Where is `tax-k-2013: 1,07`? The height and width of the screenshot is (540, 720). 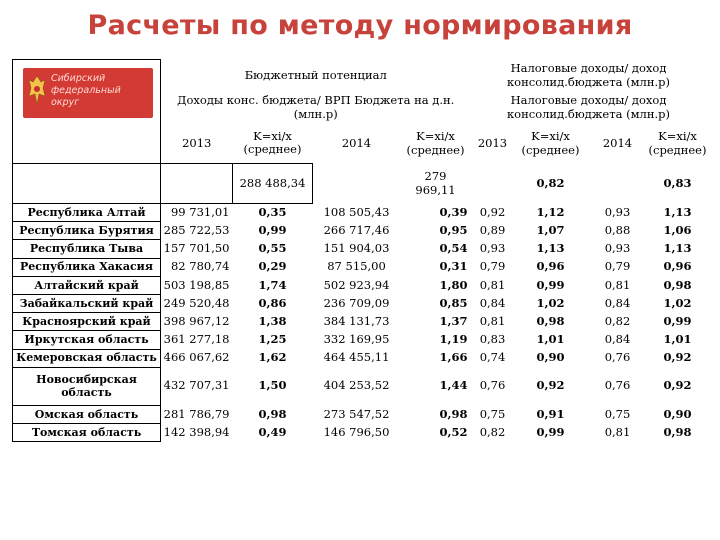 tax-k-2013: 1,07 is located at coordinates (550, 230).